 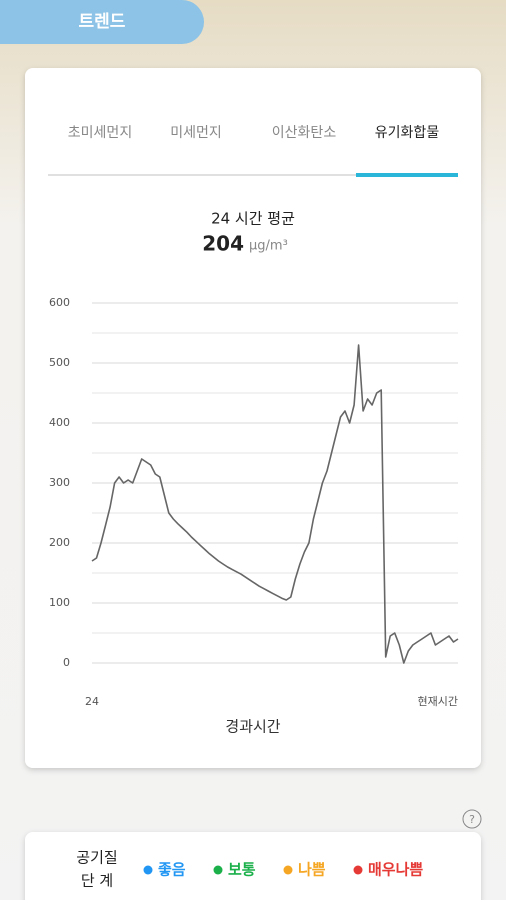 What do you see at coordinates (242, 870) in the screenshot?
I see `legend-label: 보통` at bounding box center [242, 870].